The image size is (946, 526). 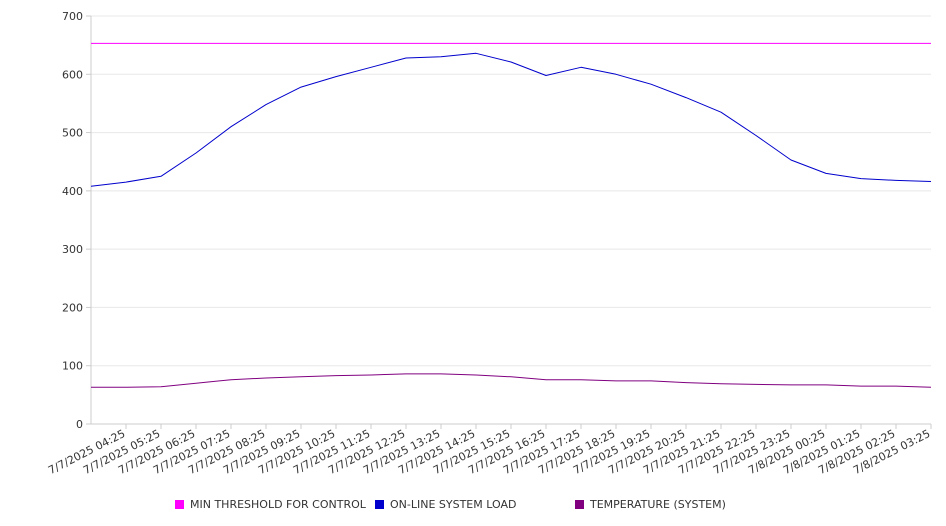 What do you see at coordinates (72, 191) in the screenshot?
I see `y-tick-label: 400` at bounding box center [72, 191].